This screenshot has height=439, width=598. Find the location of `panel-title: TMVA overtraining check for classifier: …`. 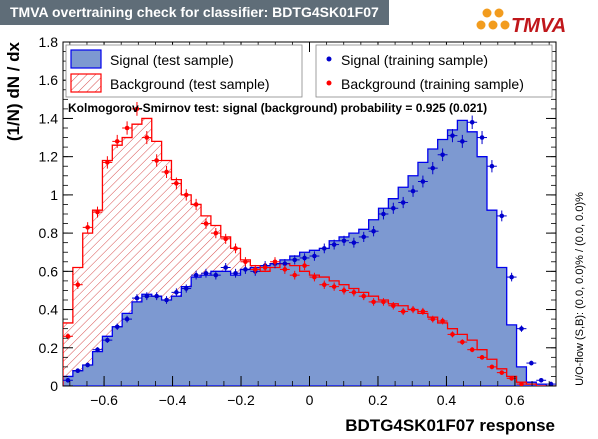

panel-title: TMVA overtraining check for classifier: … is located at coordinates (194, 12).